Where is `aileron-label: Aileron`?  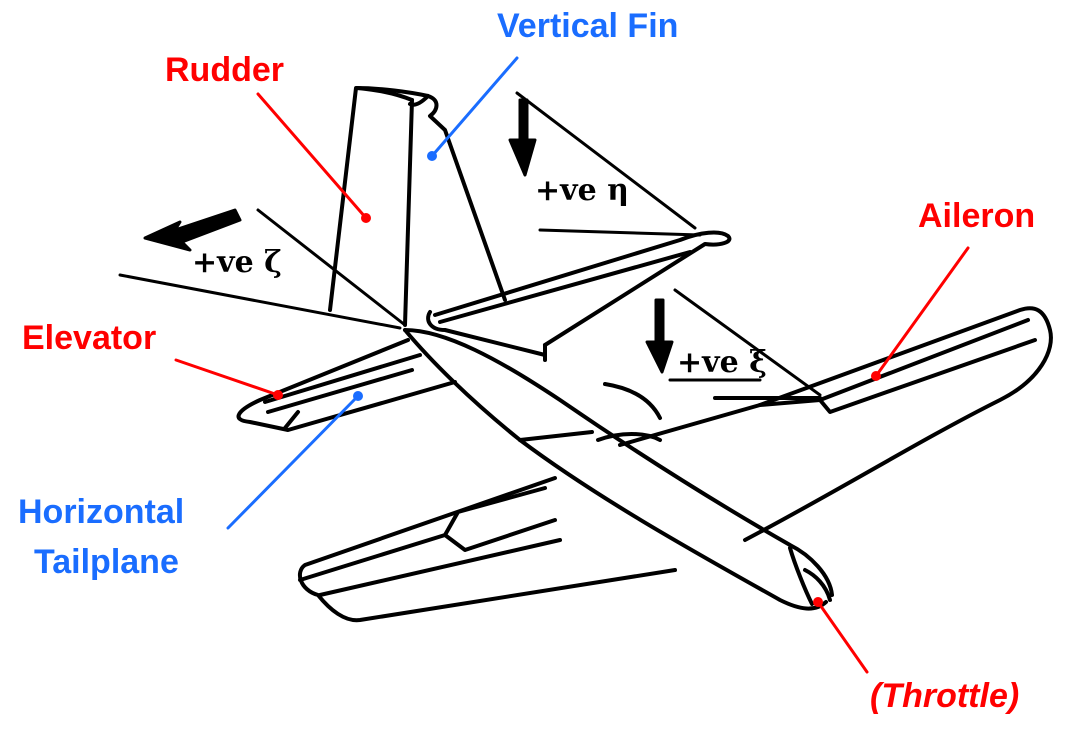 aileron-label: Aileron is located at coordinates (977, 216).